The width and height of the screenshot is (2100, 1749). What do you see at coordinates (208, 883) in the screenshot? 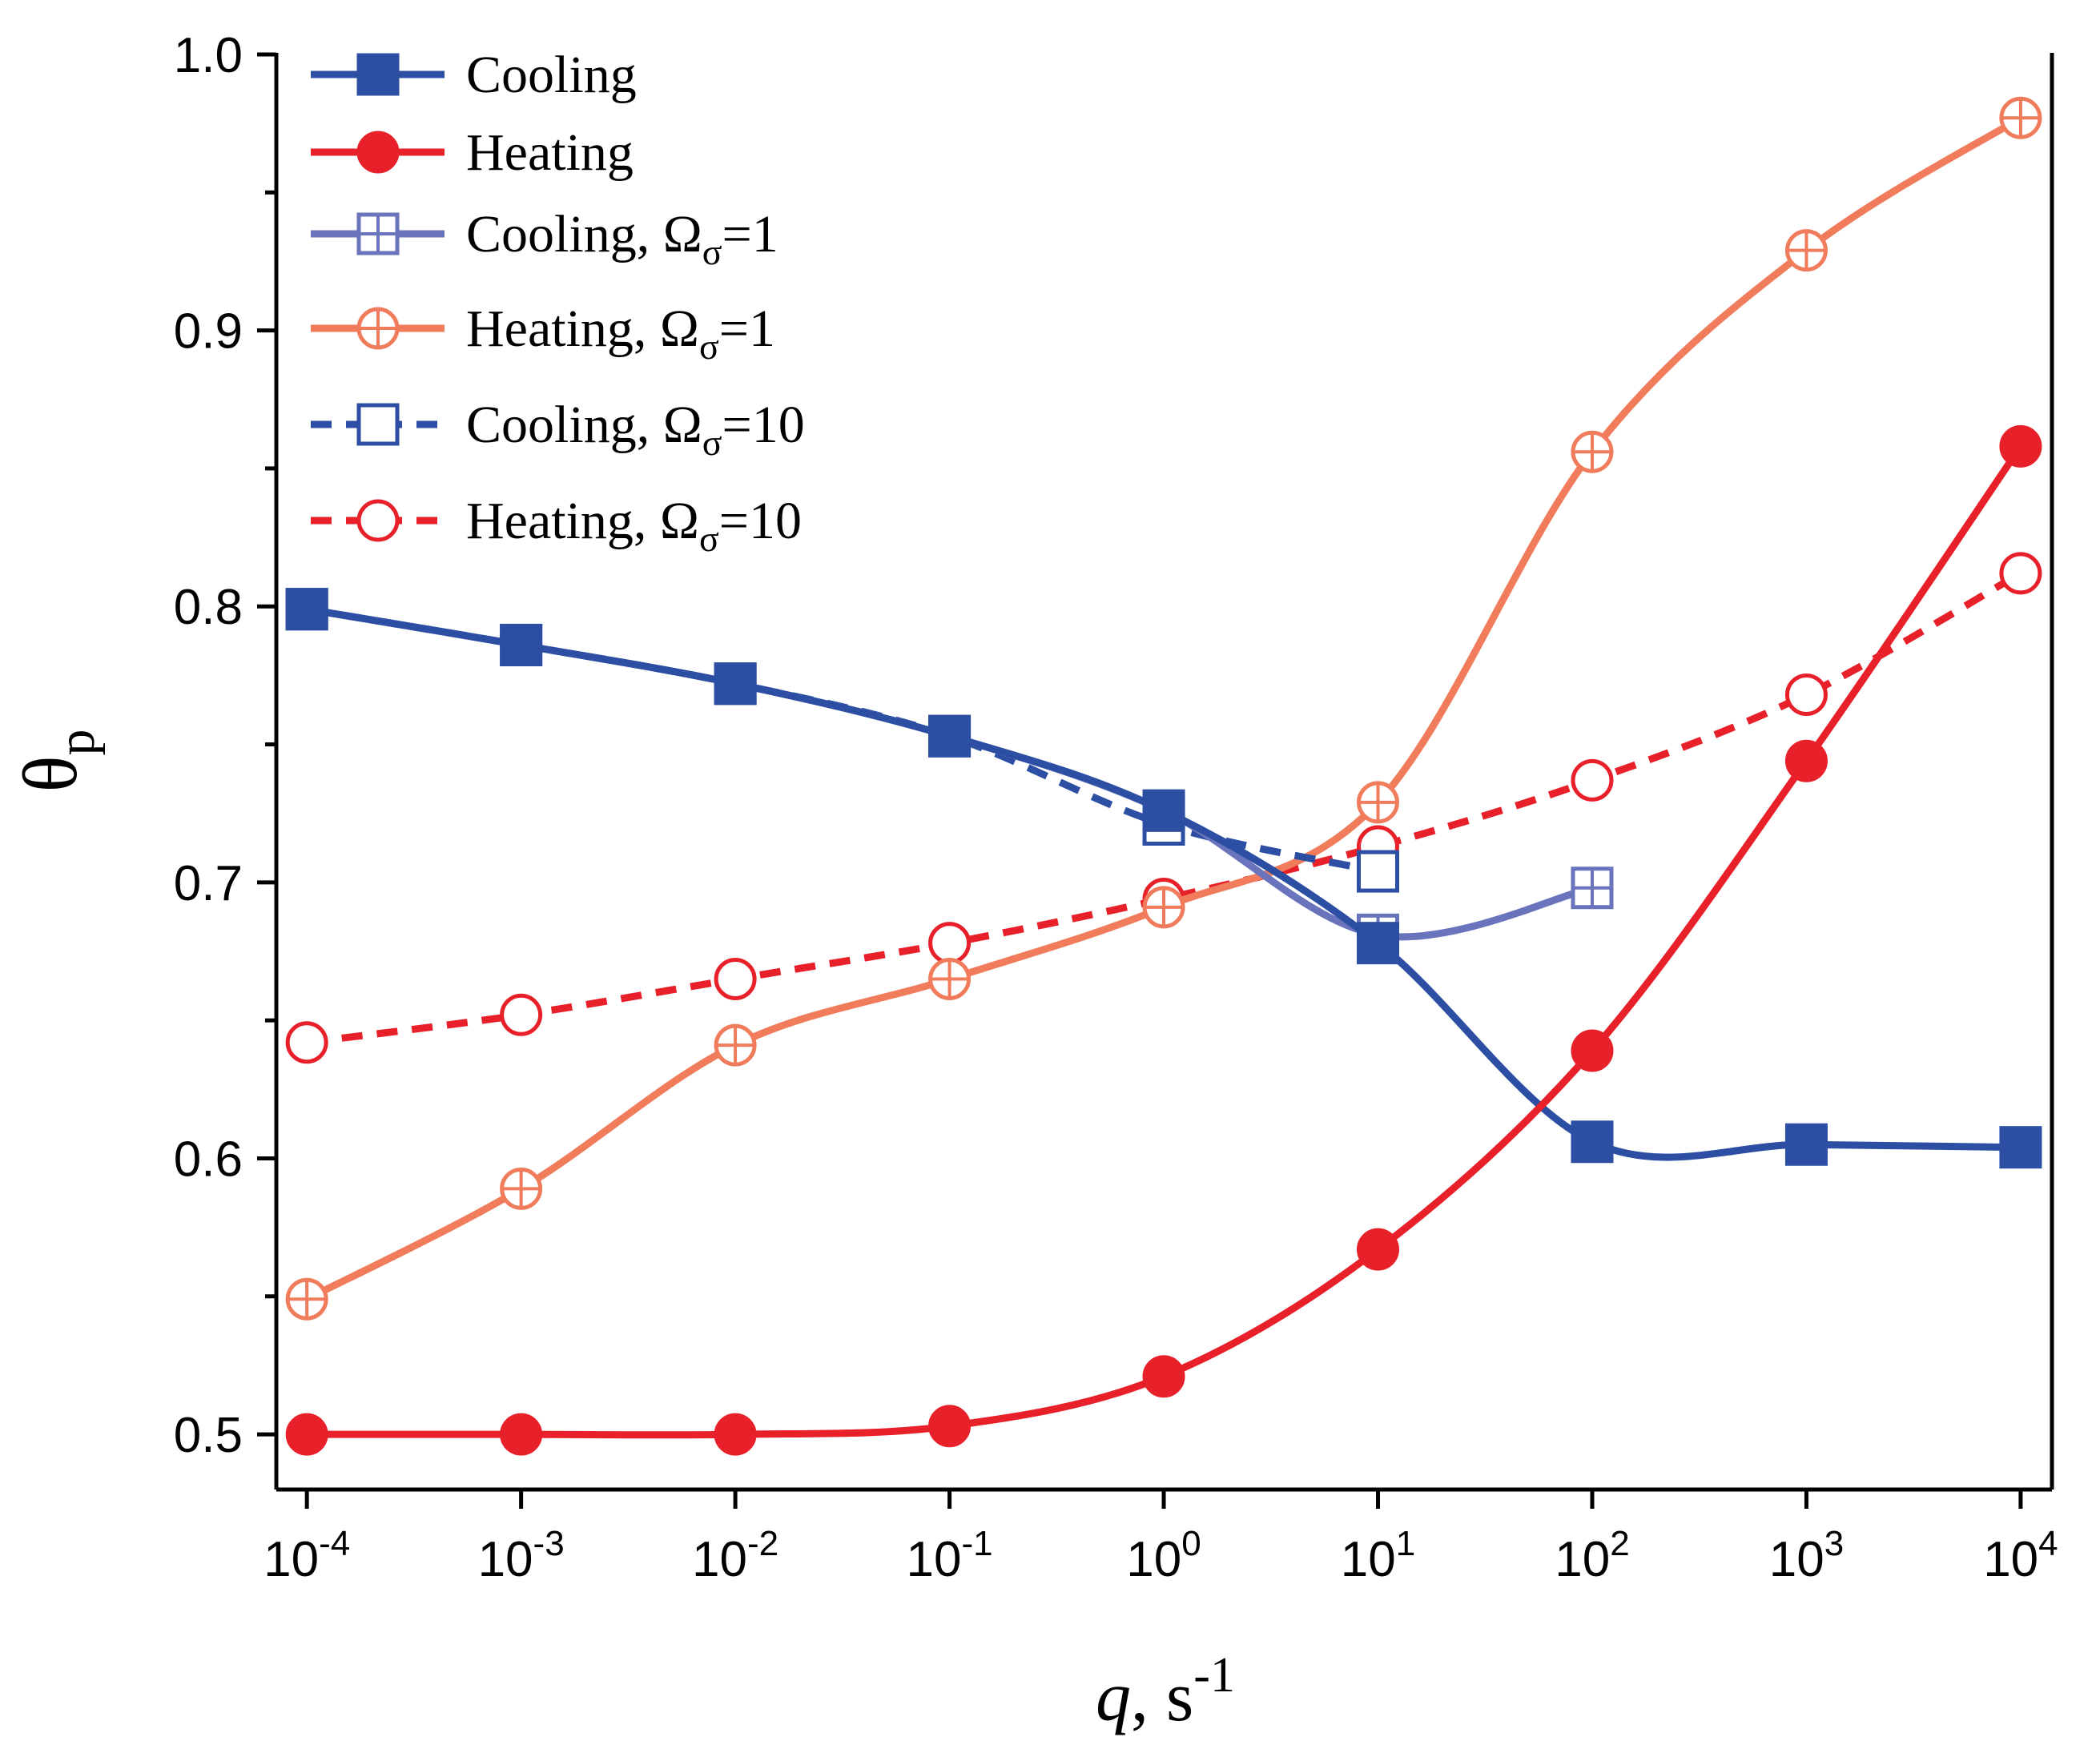
I see `y-tick-label: 0.7` at bounding box center [208, 883].